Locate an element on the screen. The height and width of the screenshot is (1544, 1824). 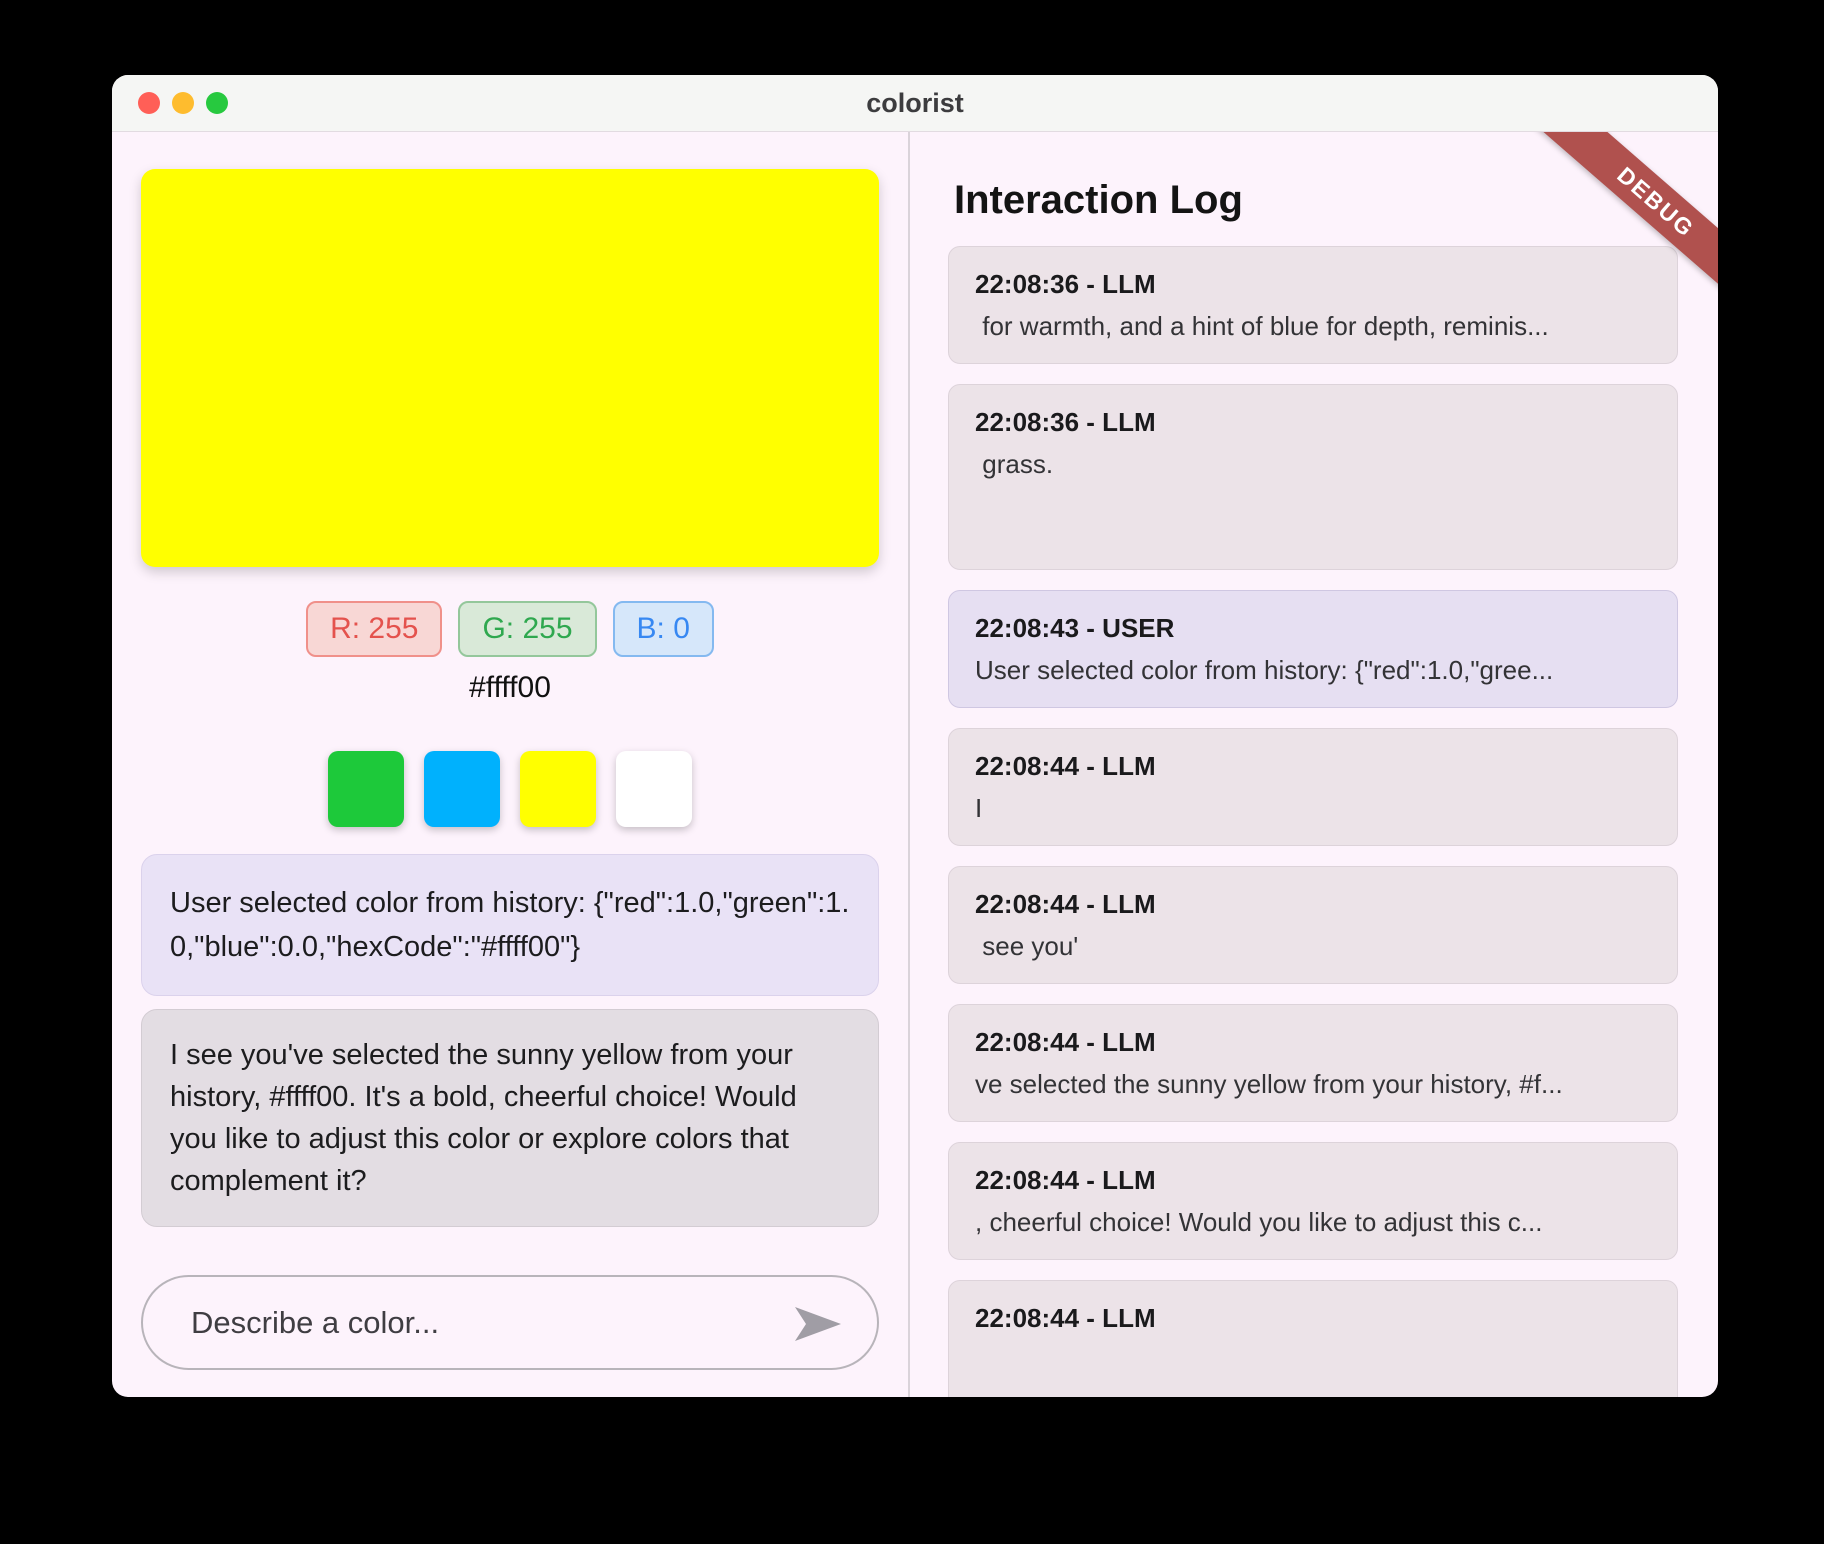
log-entry: 22:08:44 - LLM is located at coordinates (1313, 1338).